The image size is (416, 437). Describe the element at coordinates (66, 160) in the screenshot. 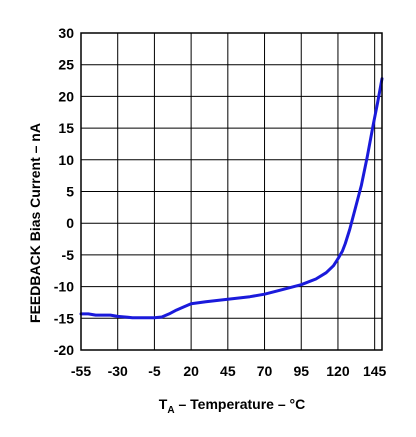

I see `y-tick-label: 10` at that location.